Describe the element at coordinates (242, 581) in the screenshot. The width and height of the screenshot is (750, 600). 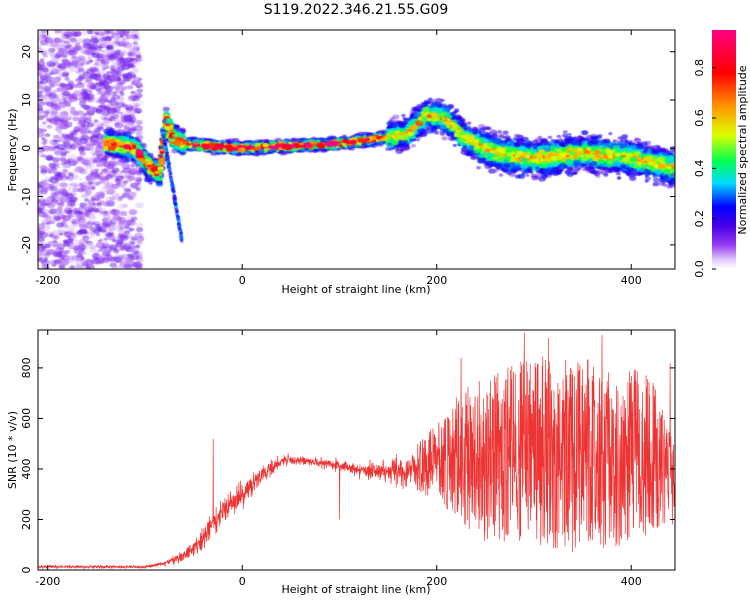
I see `snr-x-tick-label: 0` at that location.